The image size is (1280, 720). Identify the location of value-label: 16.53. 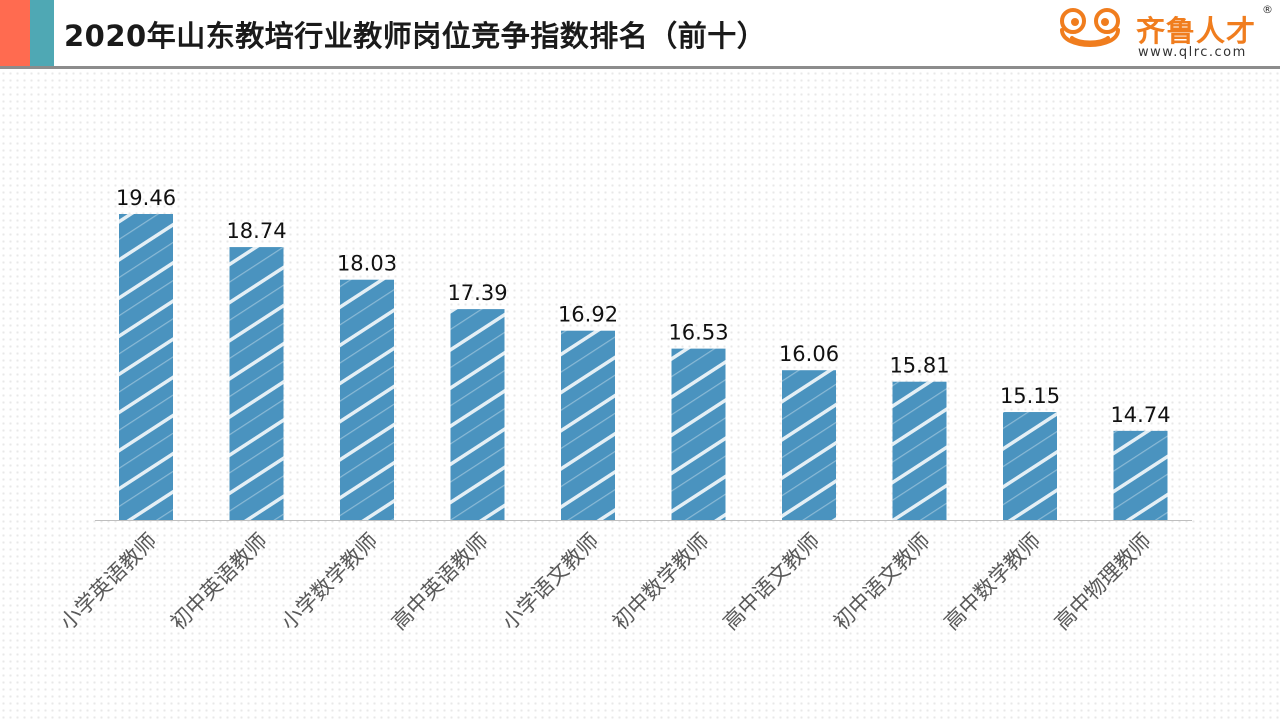
(698, 333).